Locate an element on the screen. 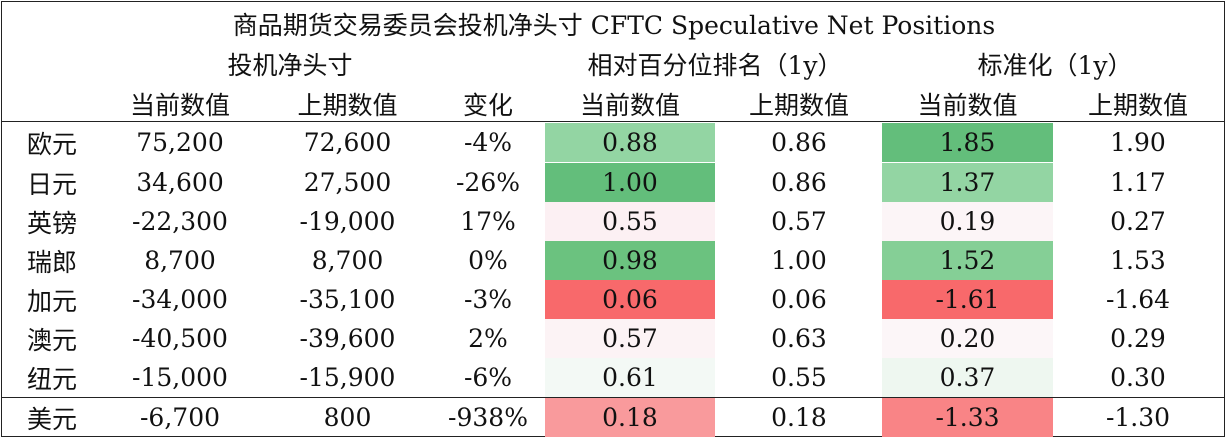  cell: -15,900 is located at coordinates (347, 377).